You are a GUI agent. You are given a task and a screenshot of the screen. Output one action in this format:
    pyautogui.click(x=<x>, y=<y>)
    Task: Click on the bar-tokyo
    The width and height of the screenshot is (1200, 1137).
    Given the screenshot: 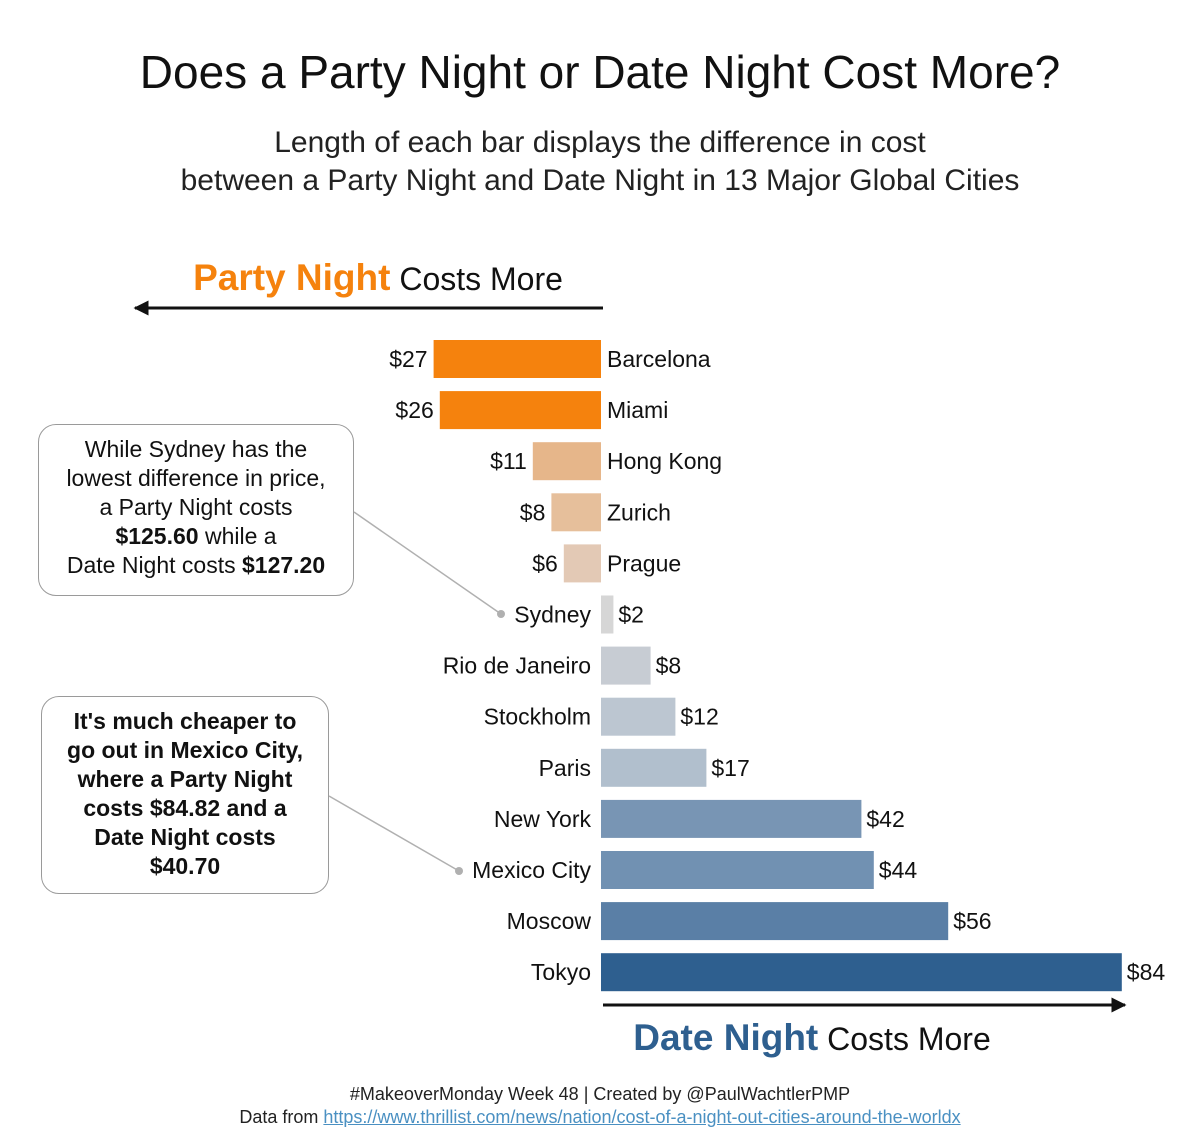 What is the action you would take?
    pyautogui.click(x=861, y=972)
    